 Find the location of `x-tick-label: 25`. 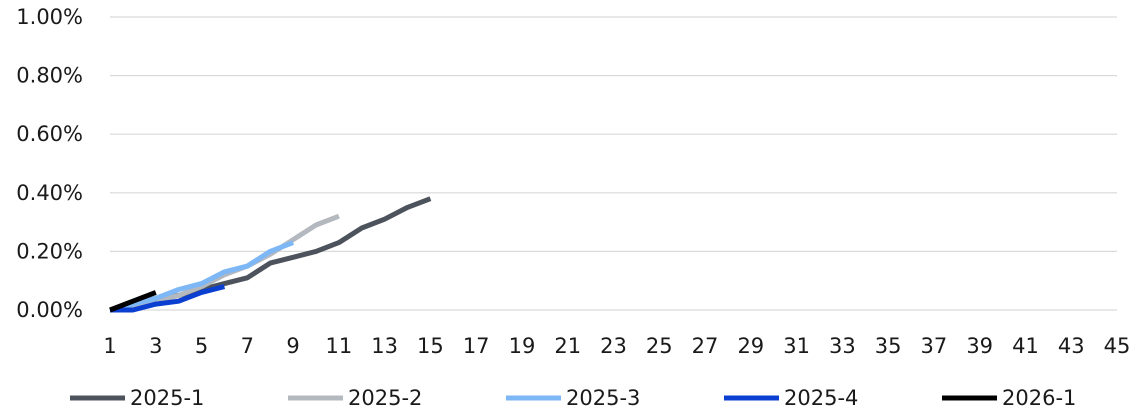

x-tick-label: 25 is located at coordinates (659, 346).